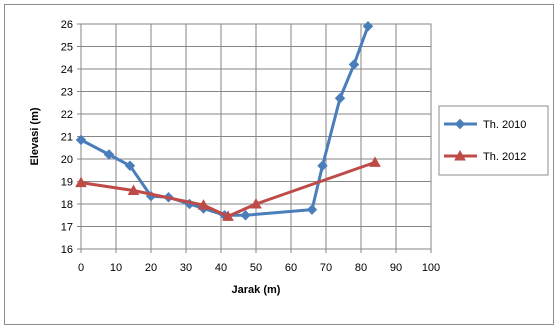  I want to click on series-line, so click(228, 189).